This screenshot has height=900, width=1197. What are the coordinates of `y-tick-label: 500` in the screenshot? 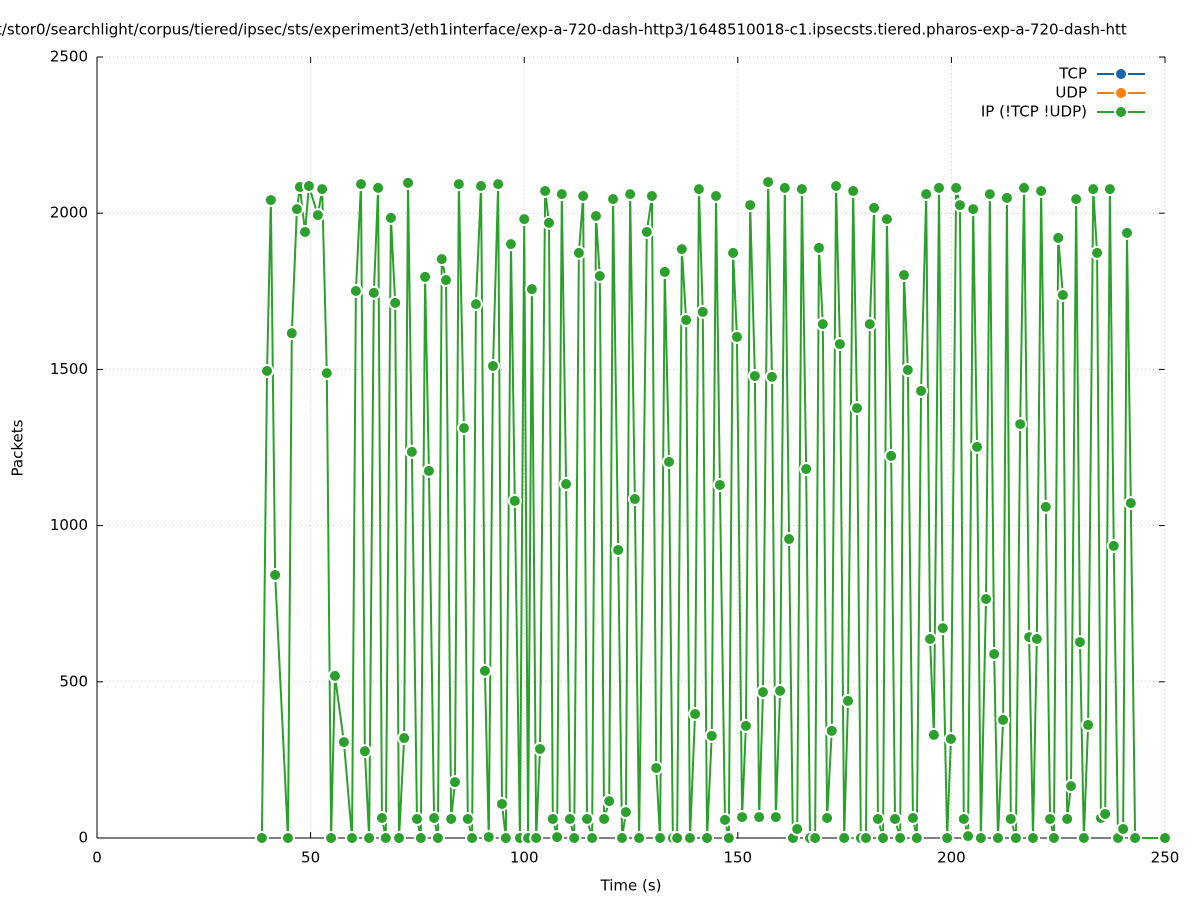 It's located at (73, 681).